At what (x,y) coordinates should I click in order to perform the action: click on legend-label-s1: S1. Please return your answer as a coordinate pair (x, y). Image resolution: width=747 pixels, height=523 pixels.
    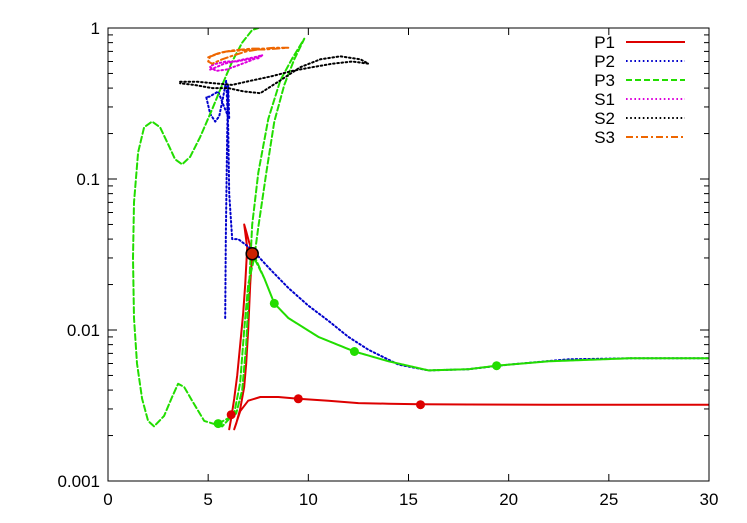
    Looking at the image, I should click on (604, 99).